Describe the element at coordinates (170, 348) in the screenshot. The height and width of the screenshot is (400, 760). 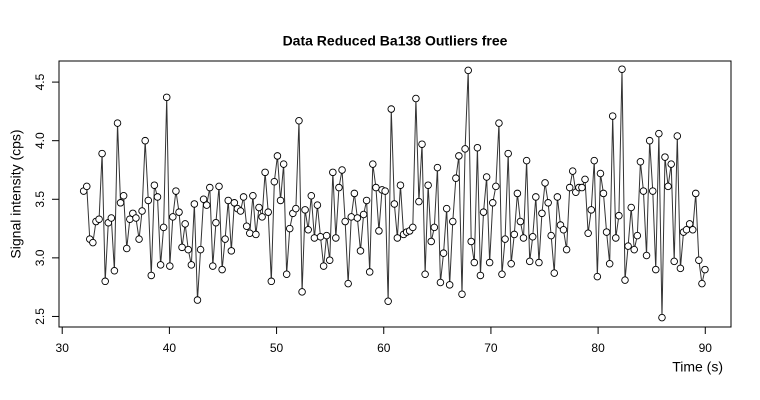
I see `x-tick-label: 40` at that location.